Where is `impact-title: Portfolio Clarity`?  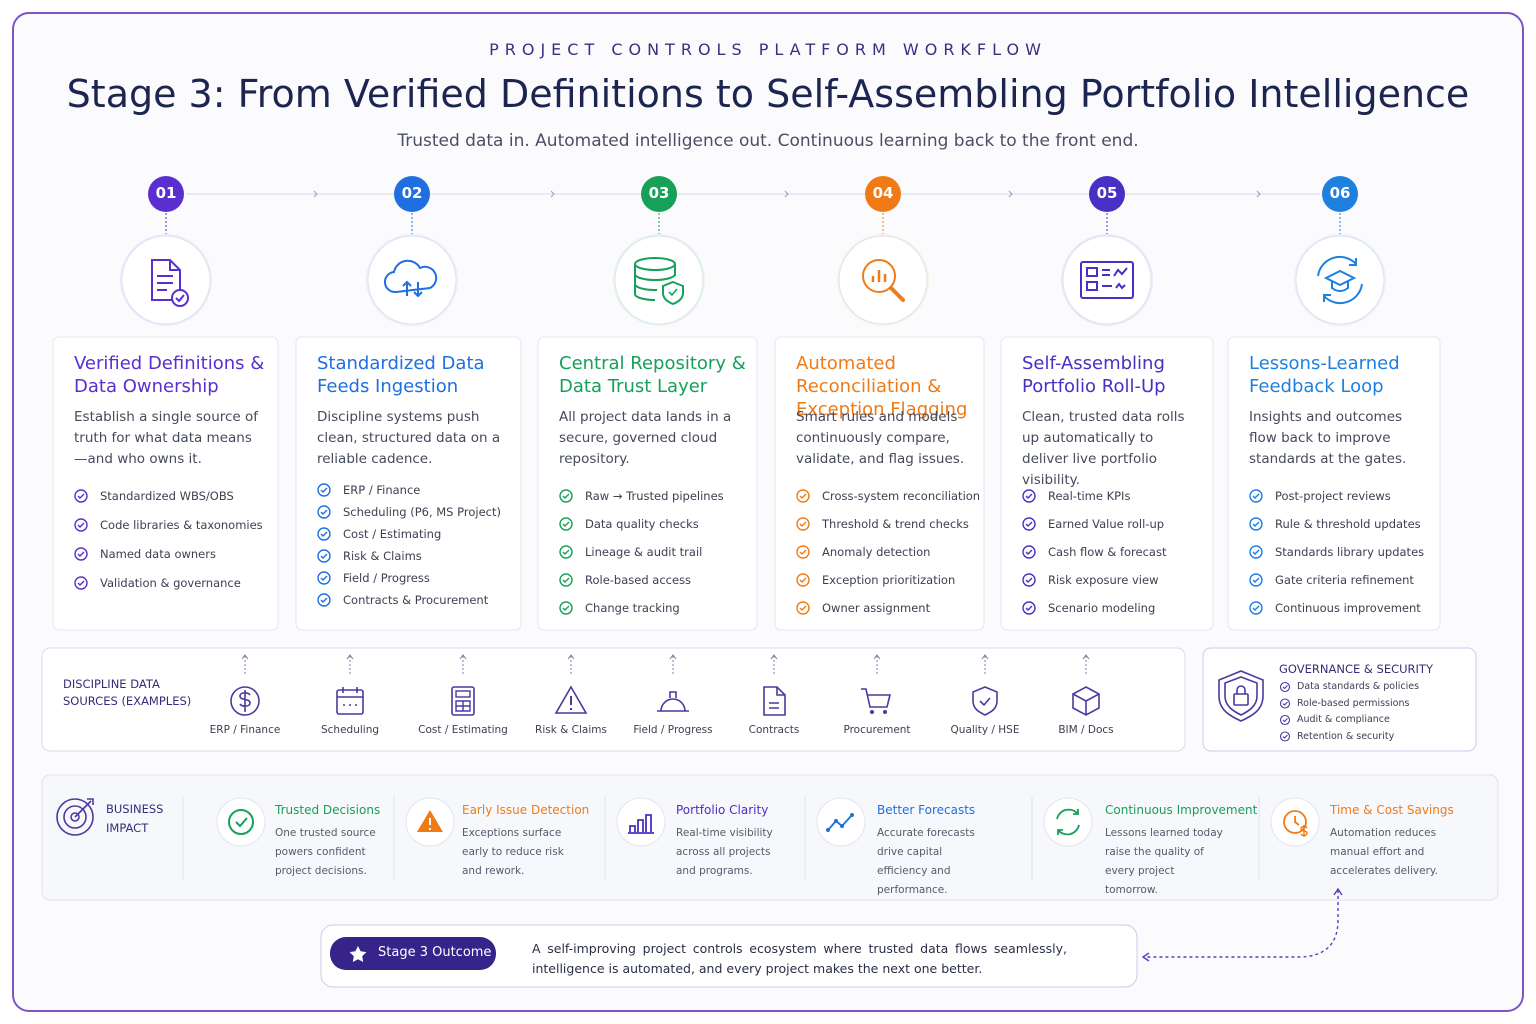
impact-title: Portfolio Clarity is located at coordinates (722, 810).